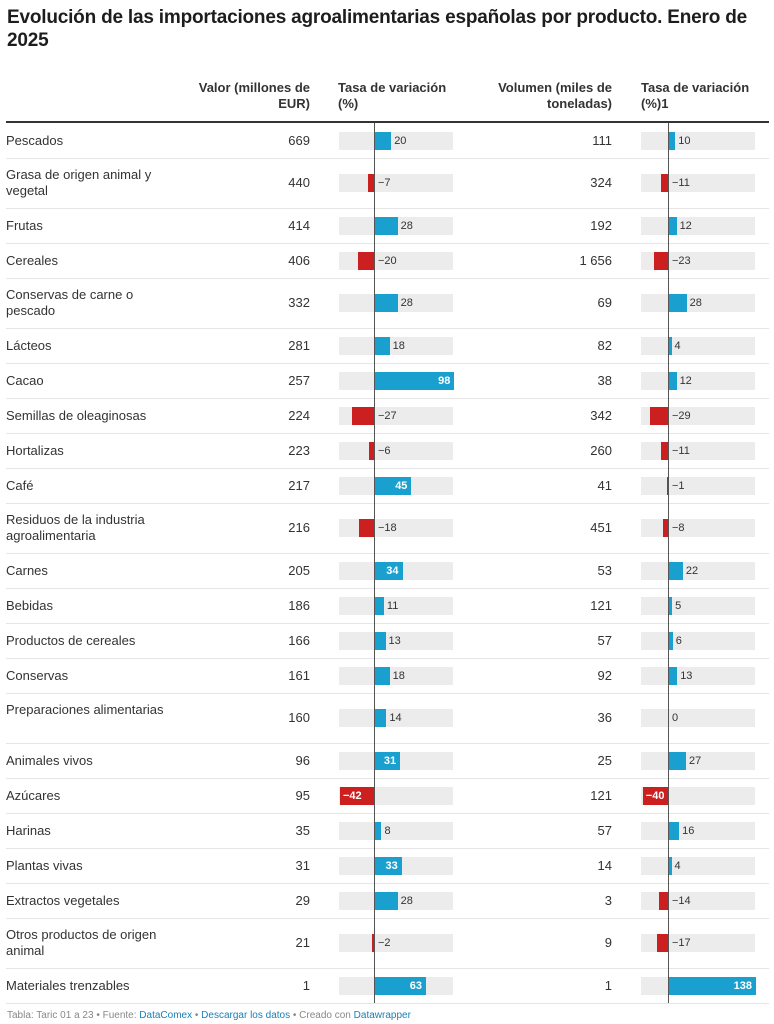  I want to click on product-name: Otros productos de origen animal, so click(81, 942).